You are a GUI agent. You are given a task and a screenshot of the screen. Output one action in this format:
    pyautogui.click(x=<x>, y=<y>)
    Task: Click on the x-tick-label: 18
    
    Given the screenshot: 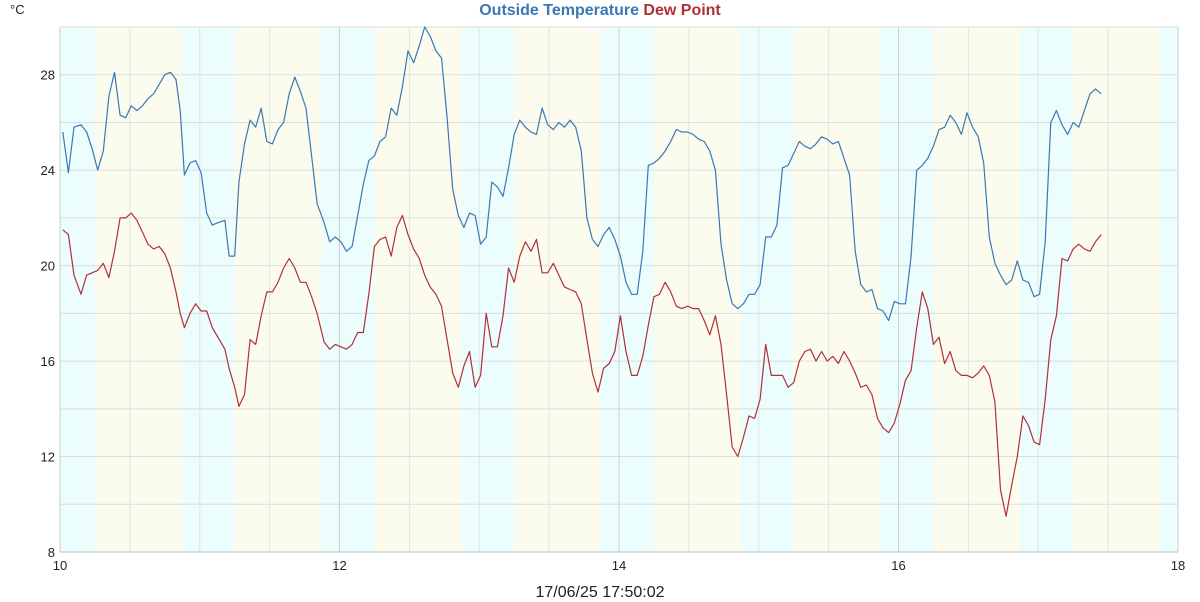 What is the action you would take?
    pyautogui.click(x=1178, y=565)
    